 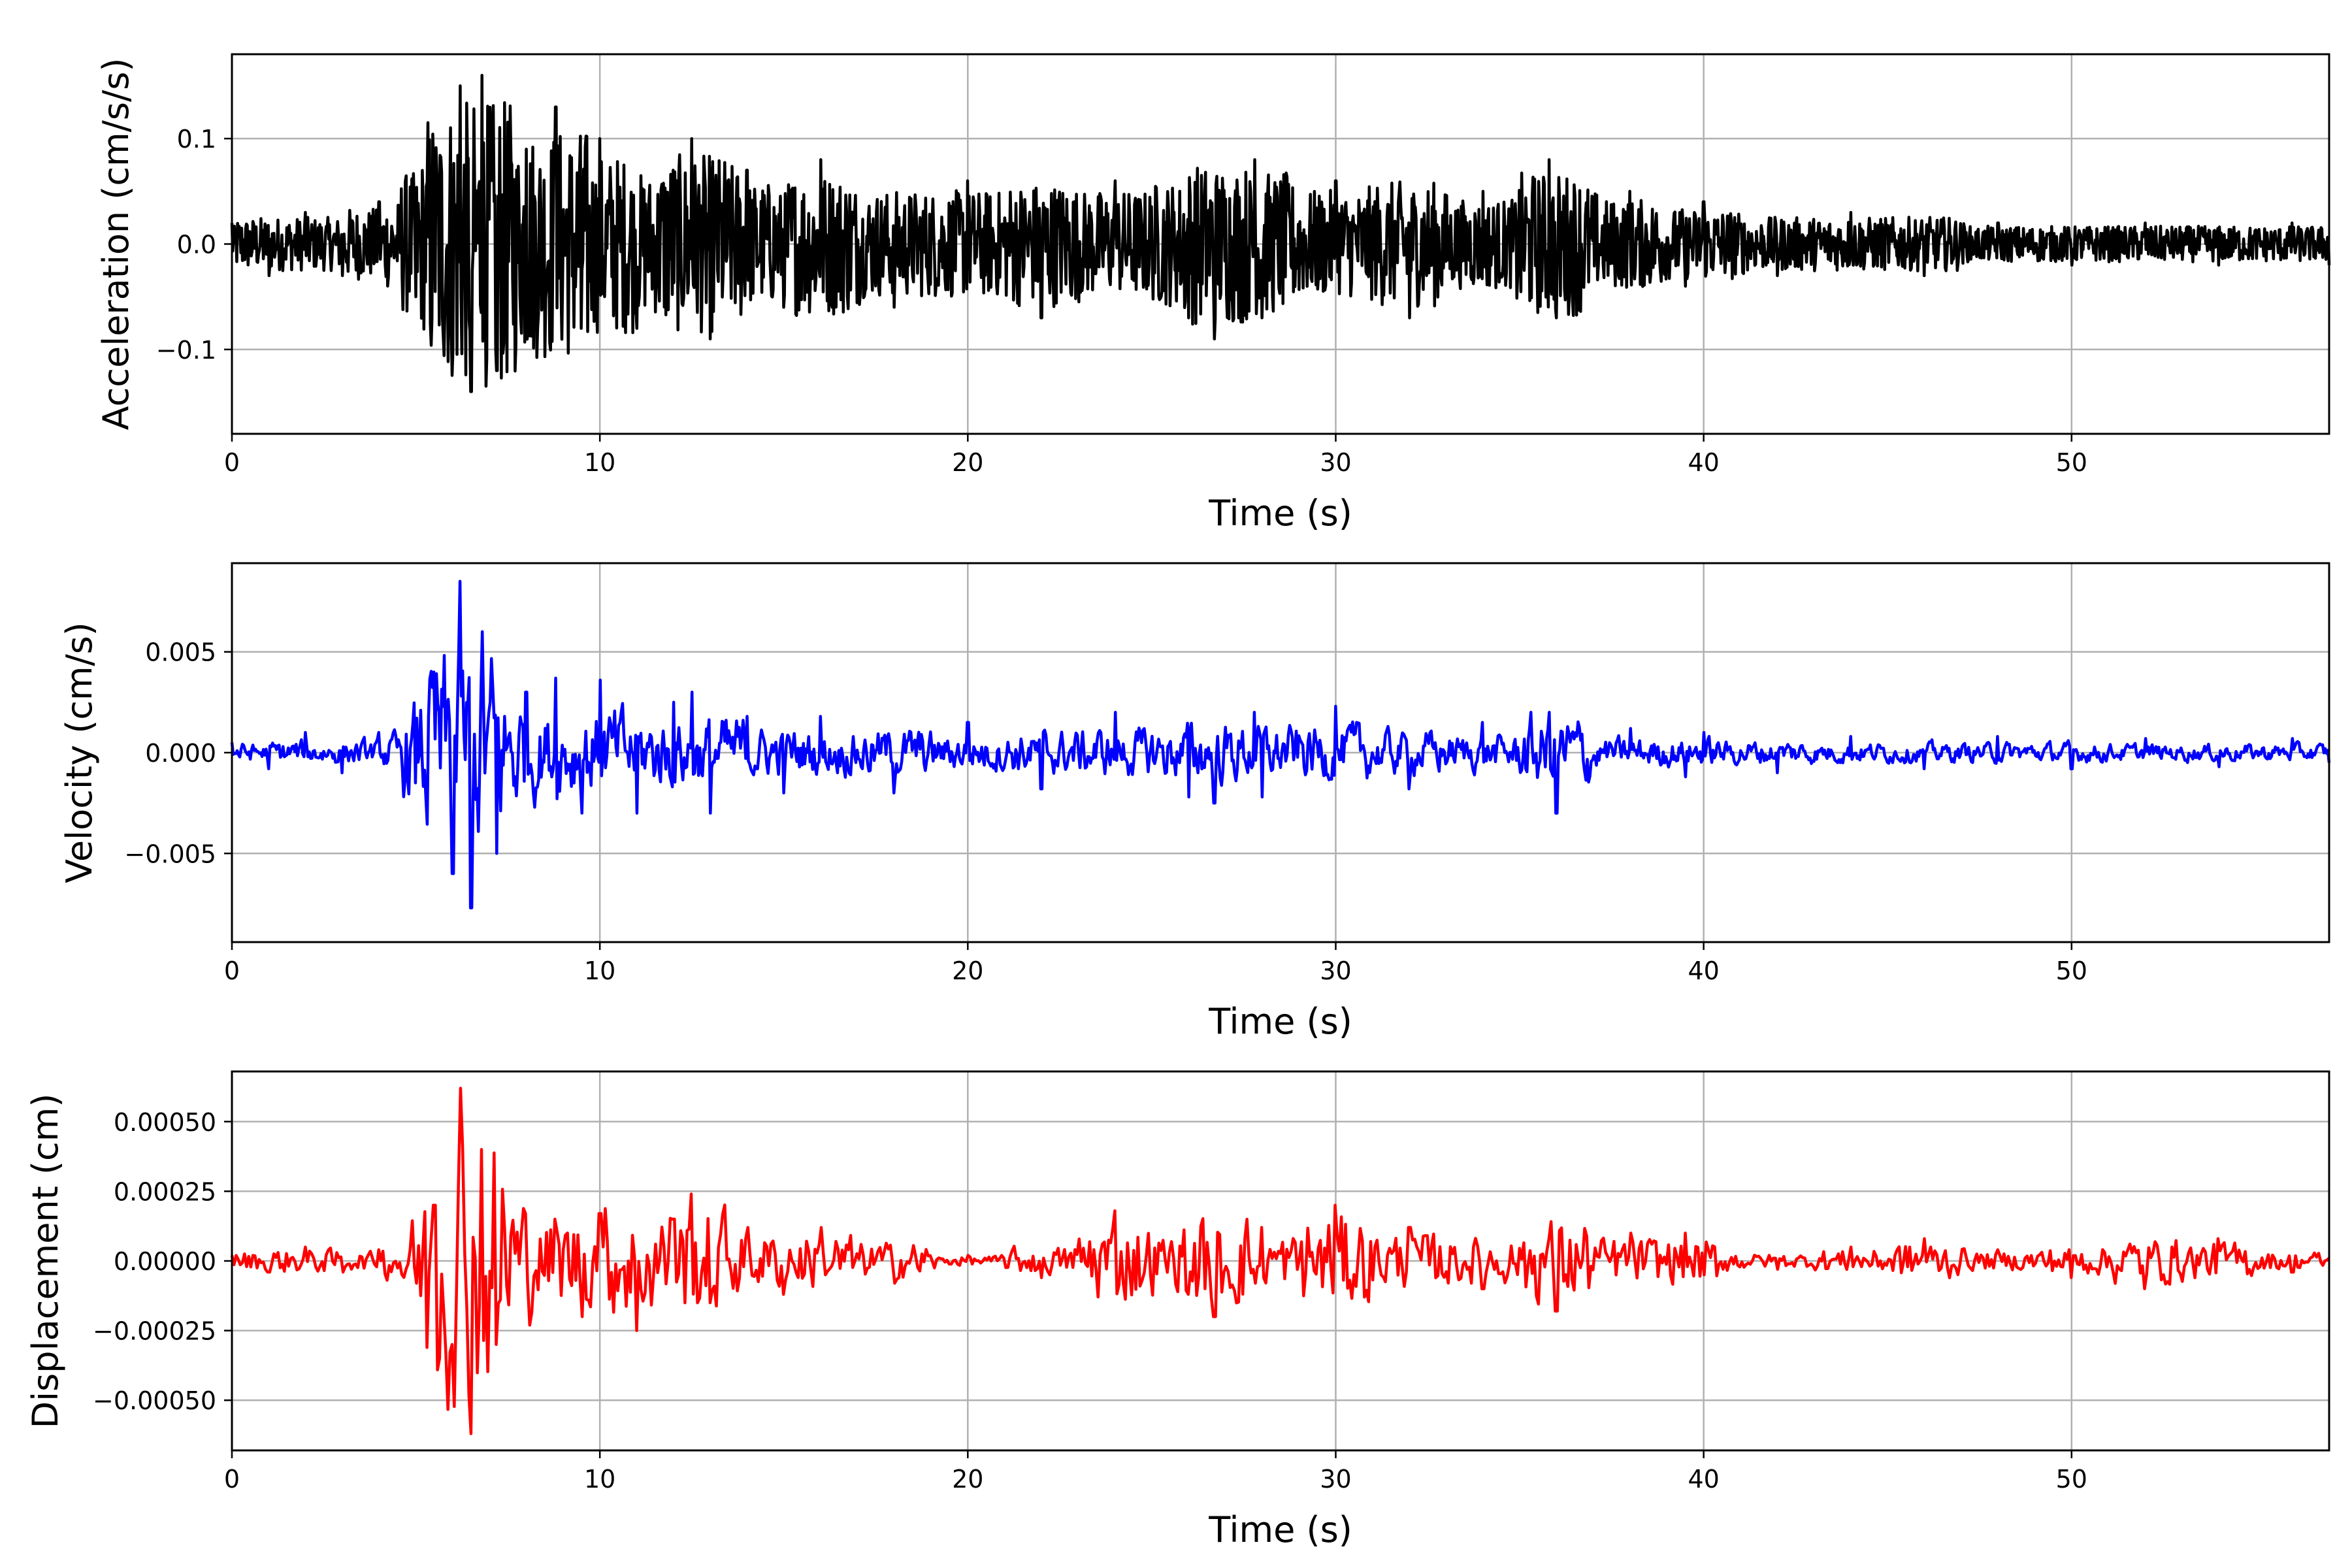 I want to click on velocity-x-axis-label: Time (s), so click(x=1280, y=1021).